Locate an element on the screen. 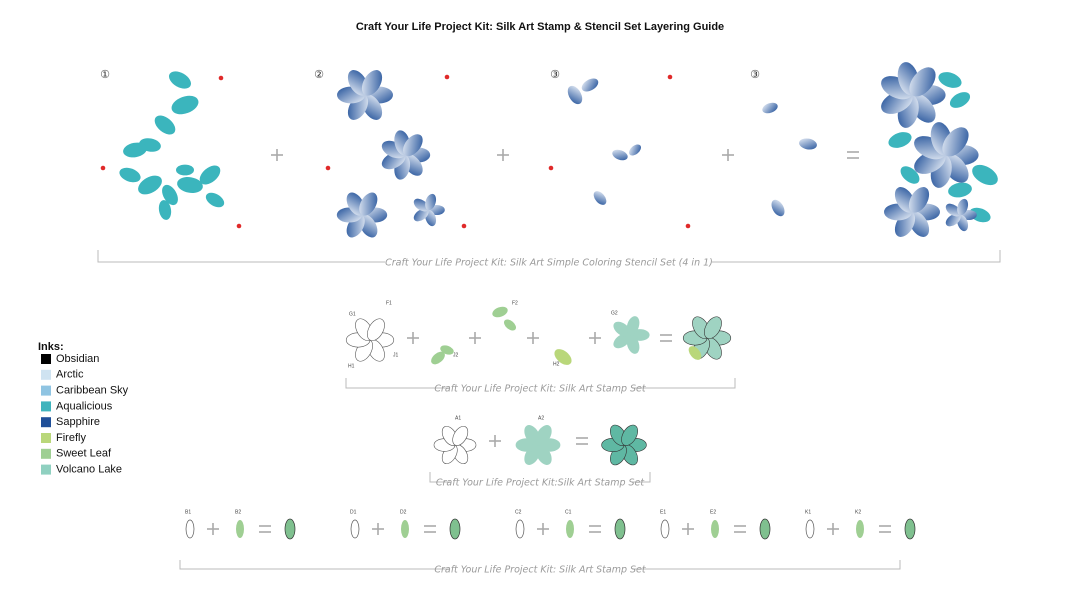  stamp-label: D2 is located at coordinates (403, 512).